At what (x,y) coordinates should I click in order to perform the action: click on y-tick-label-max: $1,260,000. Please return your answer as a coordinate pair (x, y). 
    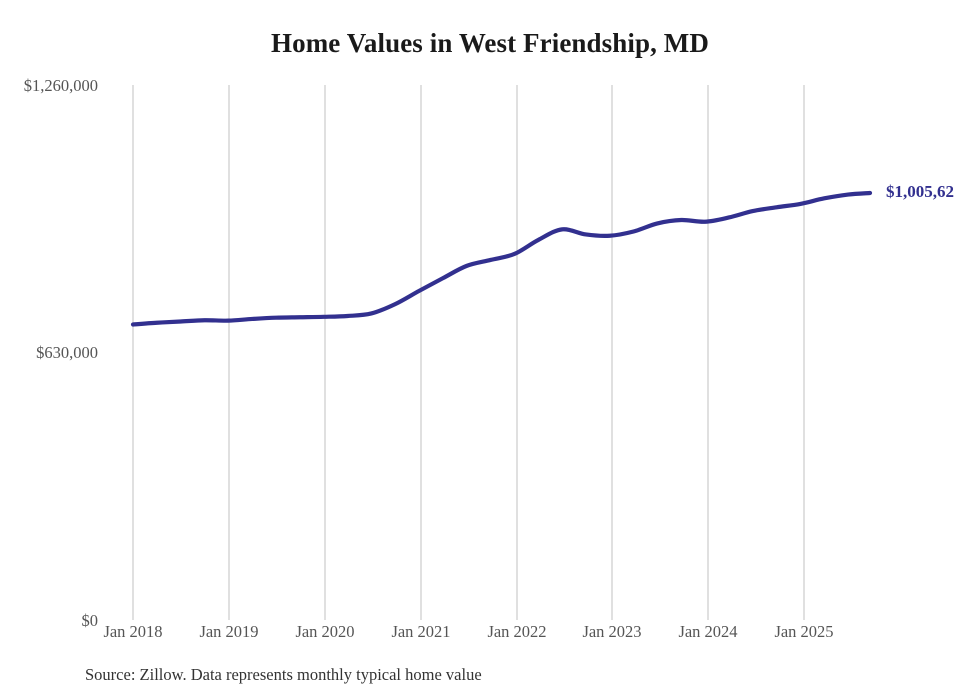
    Looking at the image, I should click on (60, 85).